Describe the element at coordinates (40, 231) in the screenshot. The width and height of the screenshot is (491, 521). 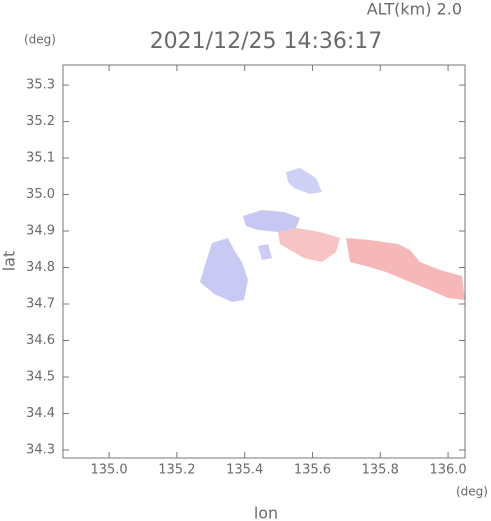
I see `y-tick-label: 34.9` at that location.